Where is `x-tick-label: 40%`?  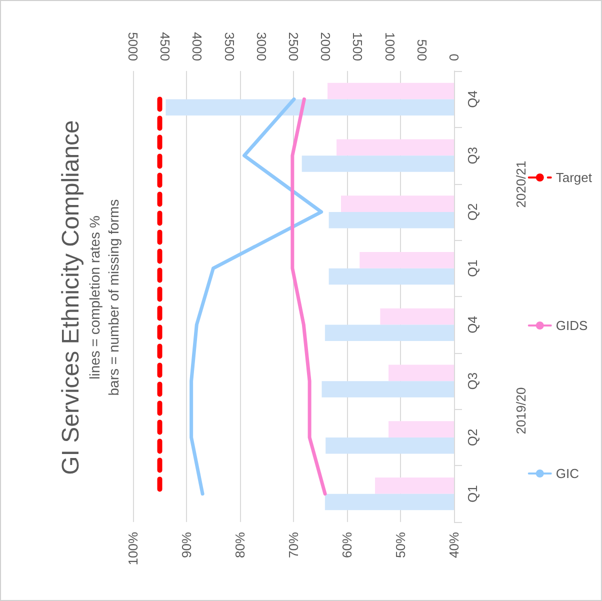 x-tick-label: 40% is located at coordinates (454, 545).